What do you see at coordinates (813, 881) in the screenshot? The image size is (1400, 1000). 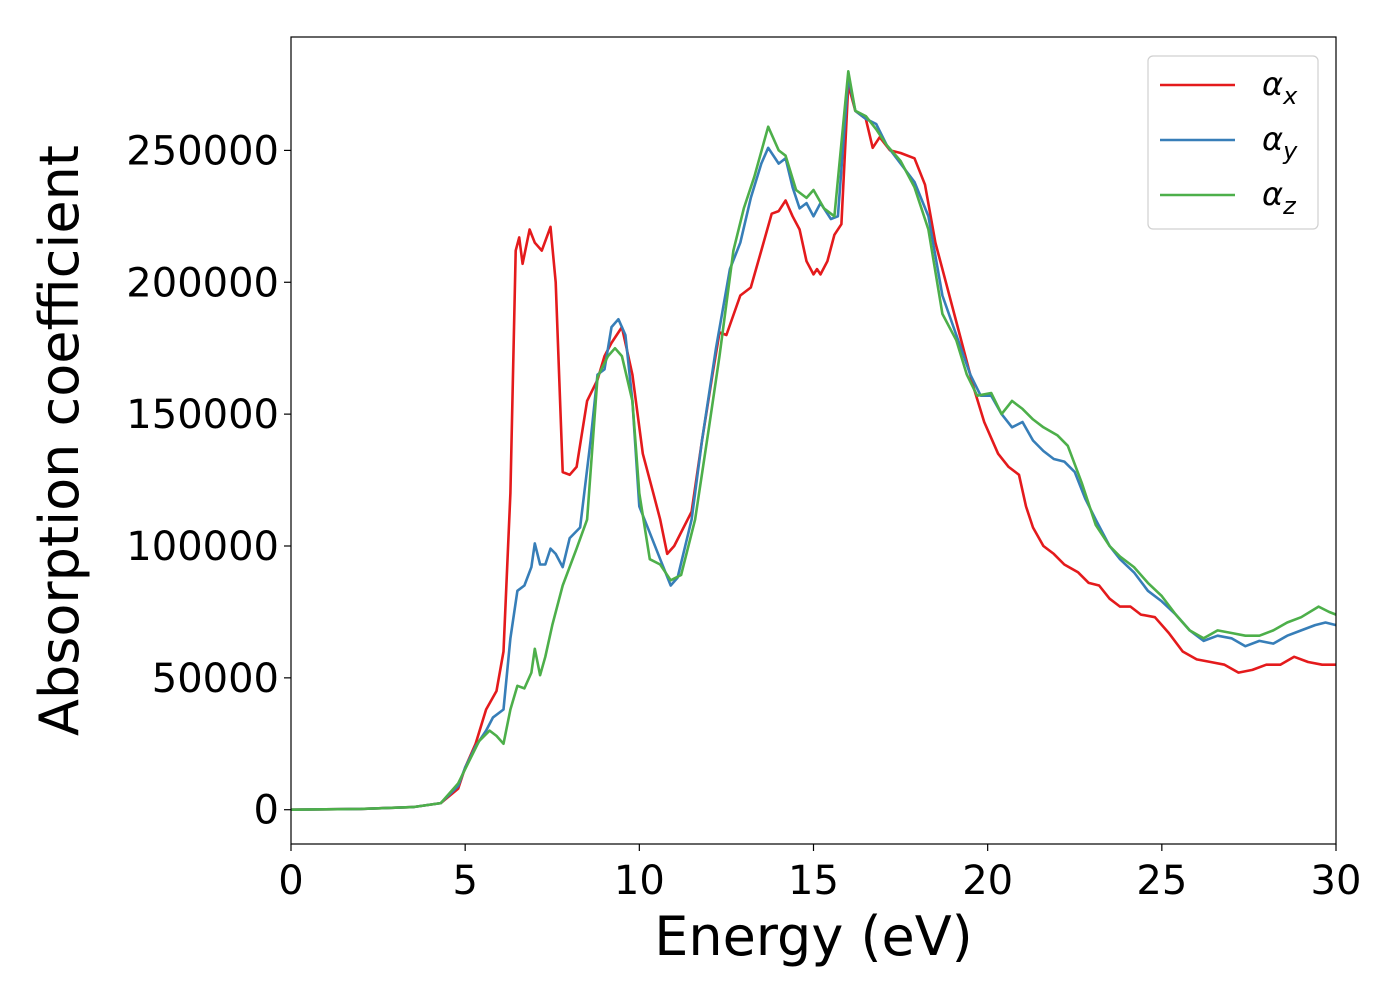 I see `x-tick-label: 15` at bounding box center [813, 881].